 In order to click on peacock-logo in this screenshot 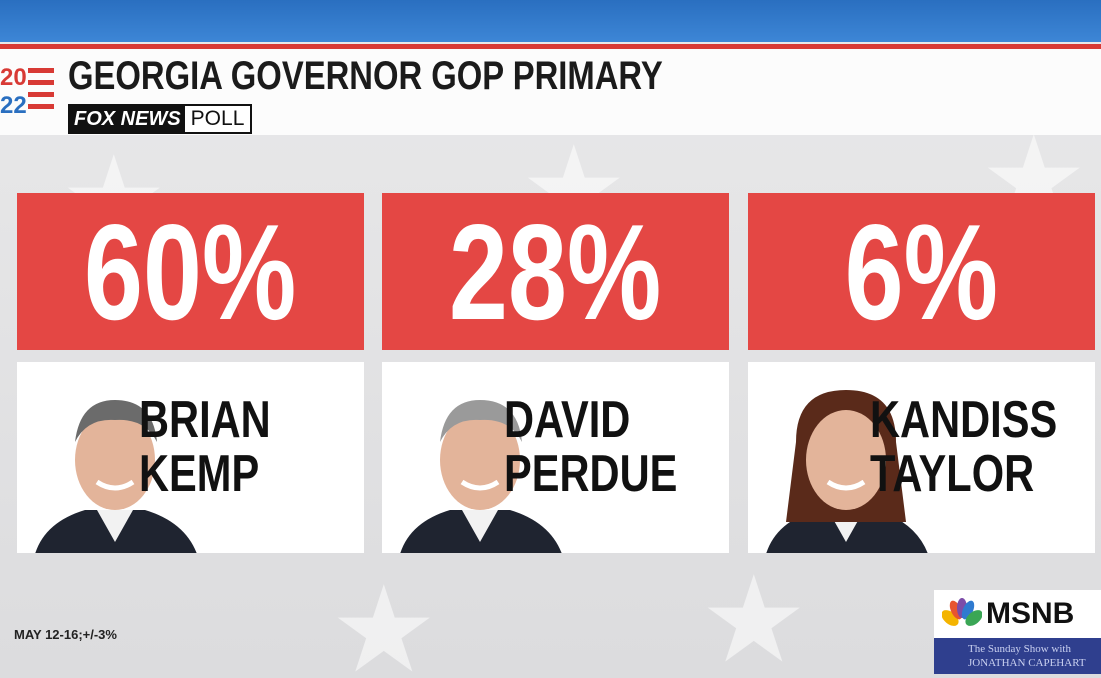, I will do `click(962, 612)`.